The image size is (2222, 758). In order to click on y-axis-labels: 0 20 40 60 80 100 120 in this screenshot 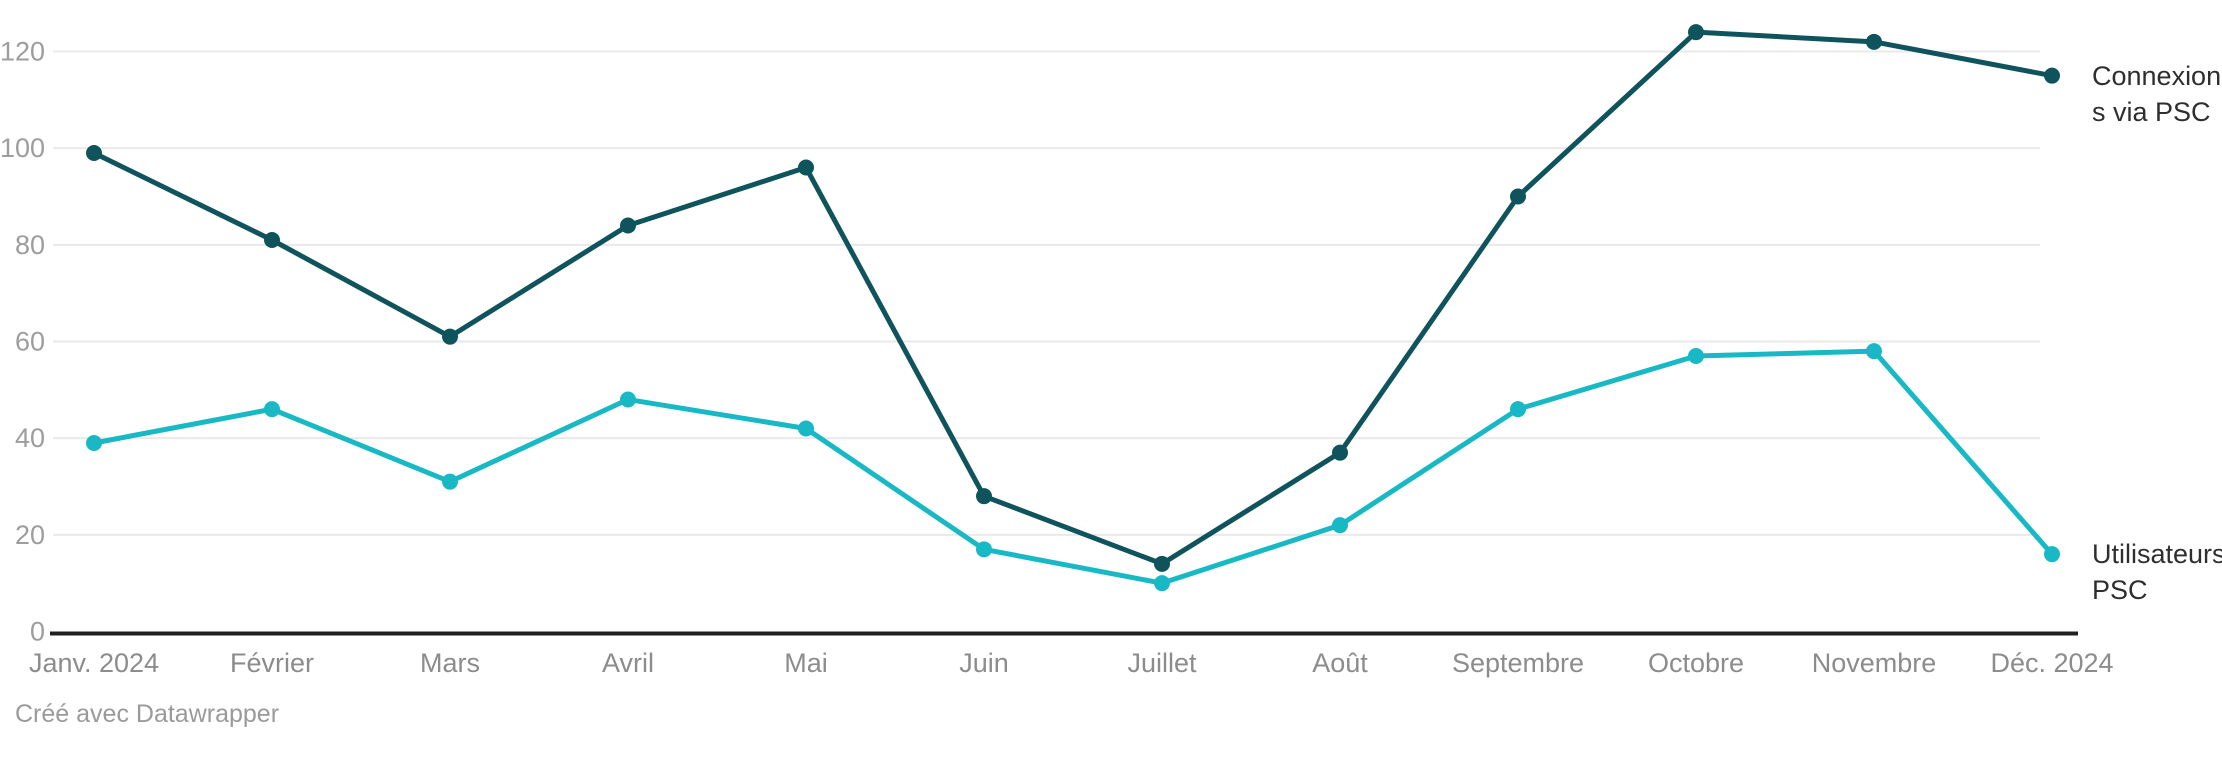, I will do `click(22, 342)`.